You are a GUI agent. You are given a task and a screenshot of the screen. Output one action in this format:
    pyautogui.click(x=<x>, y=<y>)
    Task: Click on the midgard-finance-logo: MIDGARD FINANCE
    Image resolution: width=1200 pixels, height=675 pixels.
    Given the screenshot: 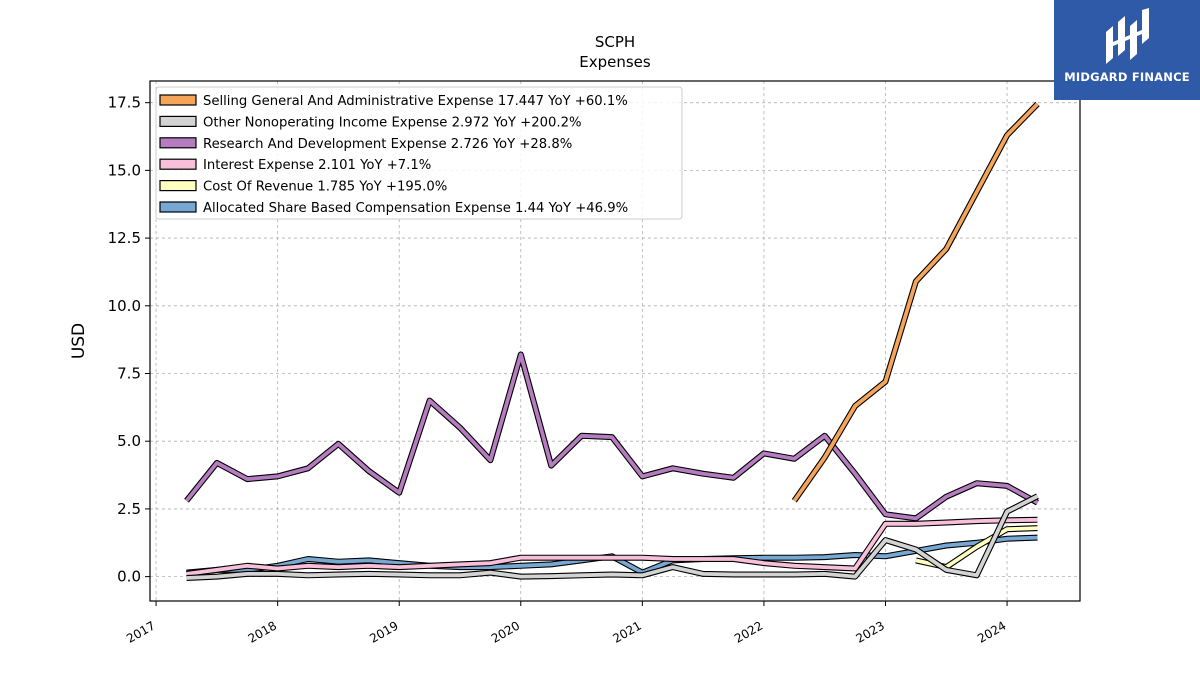 What is the action you would take?
    pyautogui.click(x=1127, y=50)
    